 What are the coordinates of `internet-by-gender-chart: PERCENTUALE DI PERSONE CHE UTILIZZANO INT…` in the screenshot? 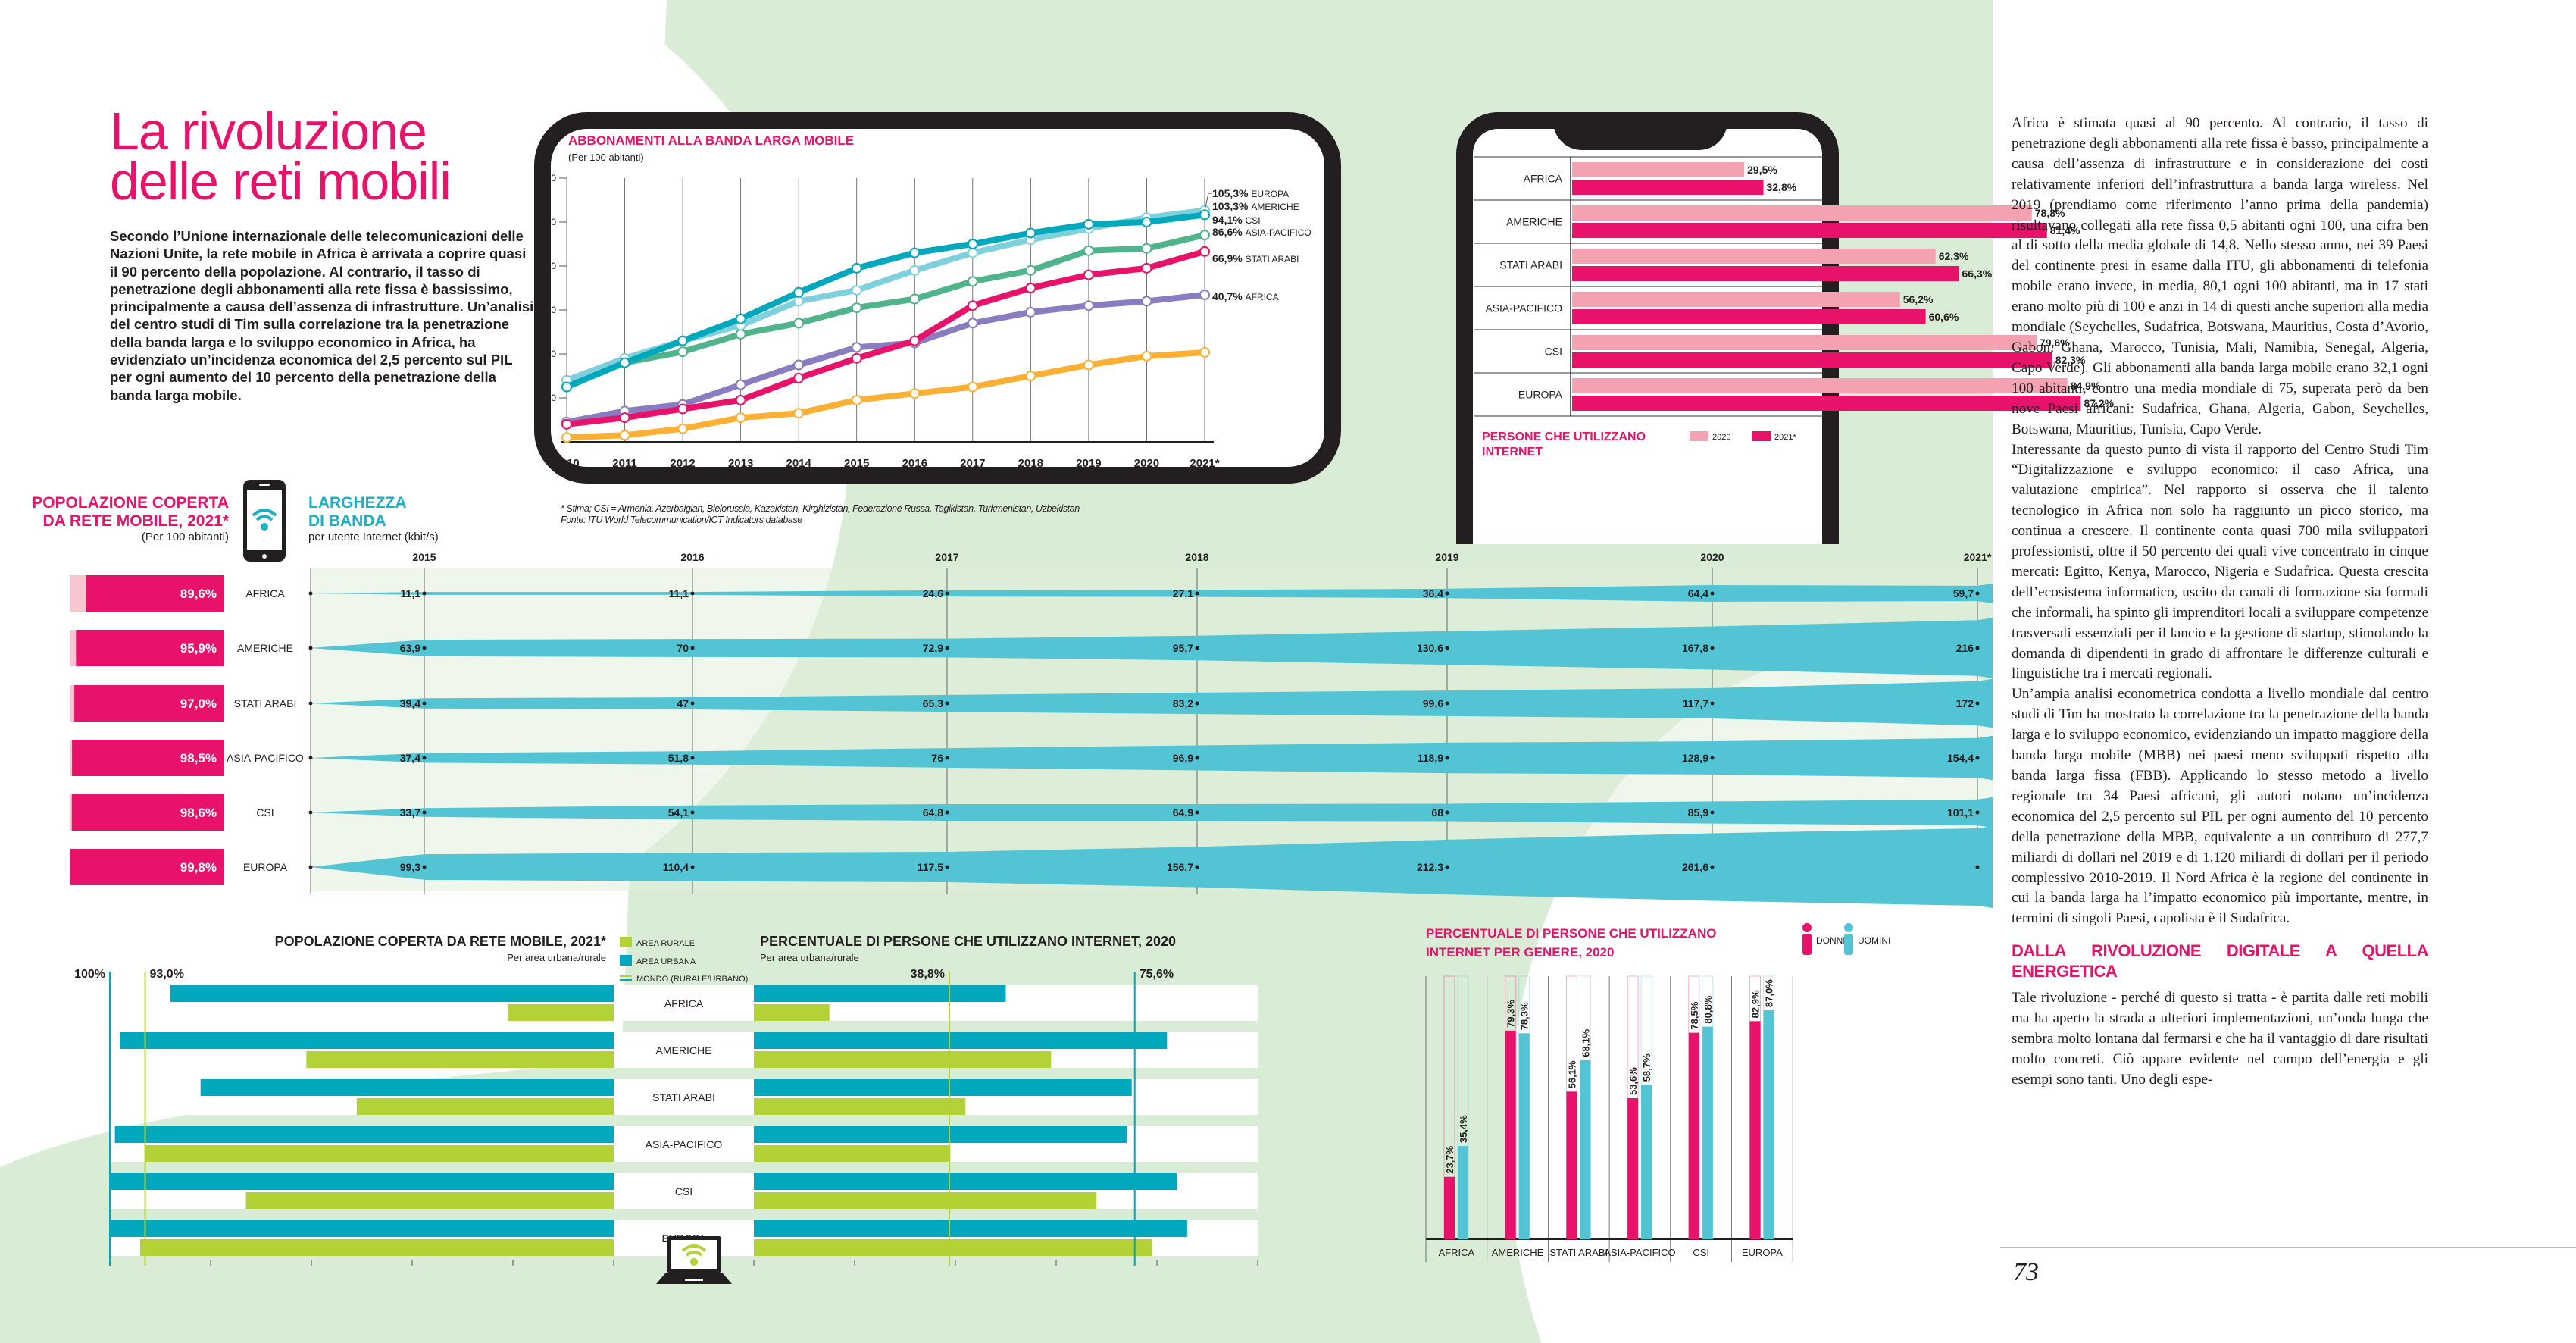 It's located at (1658, 1092).